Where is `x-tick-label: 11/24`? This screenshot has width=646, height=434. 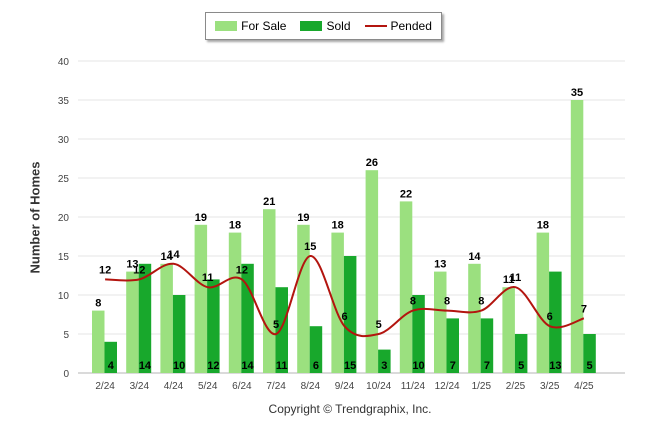
x-tick-label: 11/24 is located at coordinates (413, 386).